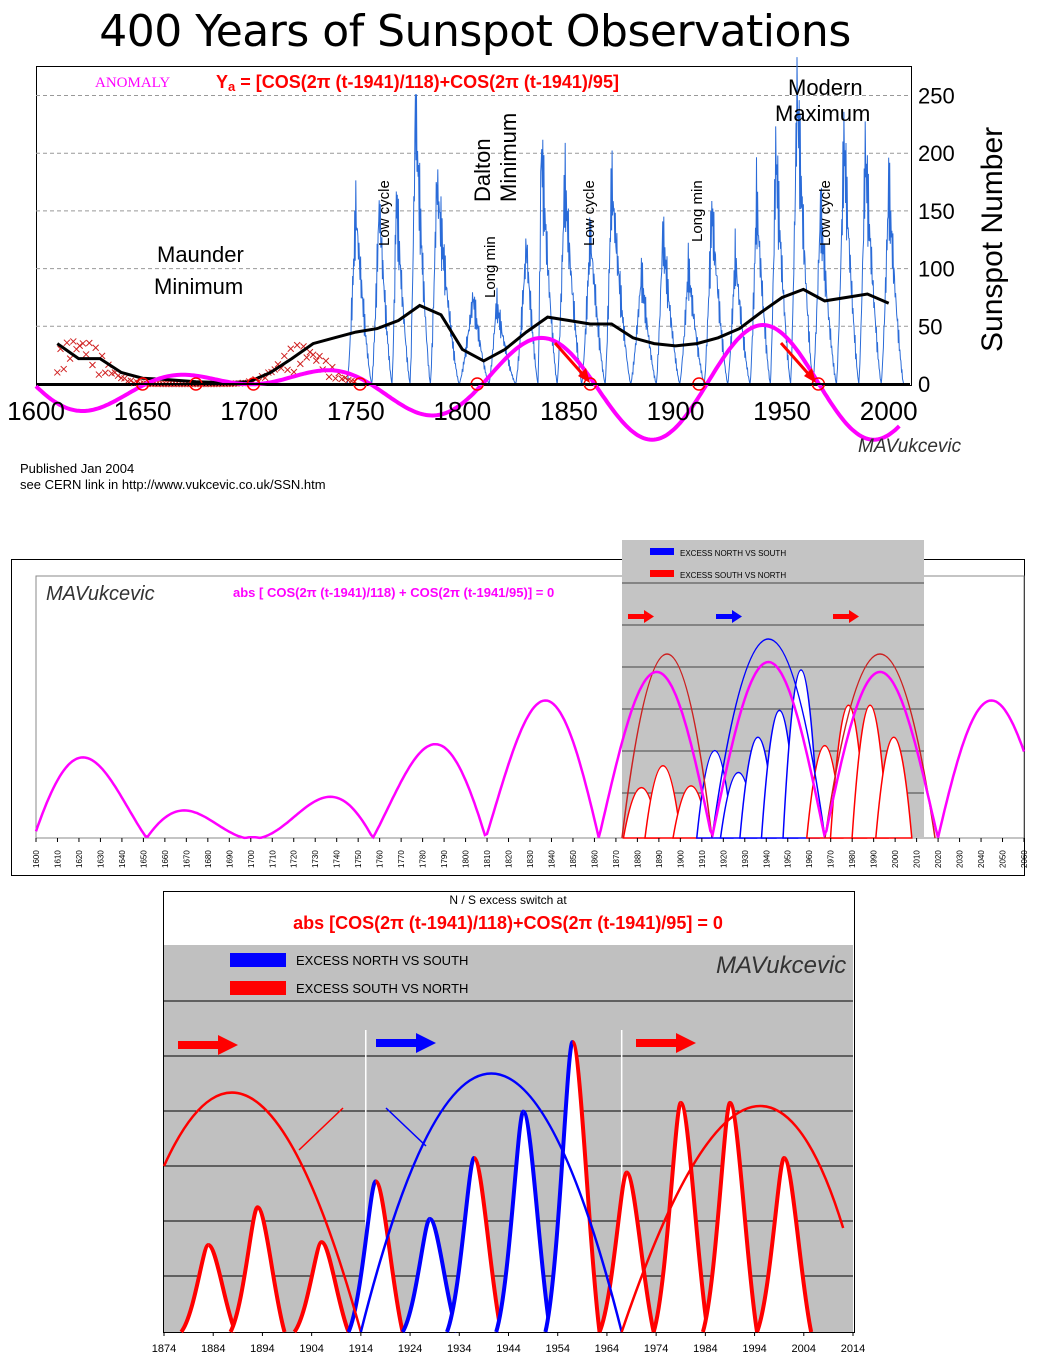  Describe the element at coordinates (625, 221) in the screenshot. I see `sunspot-series` at that location.